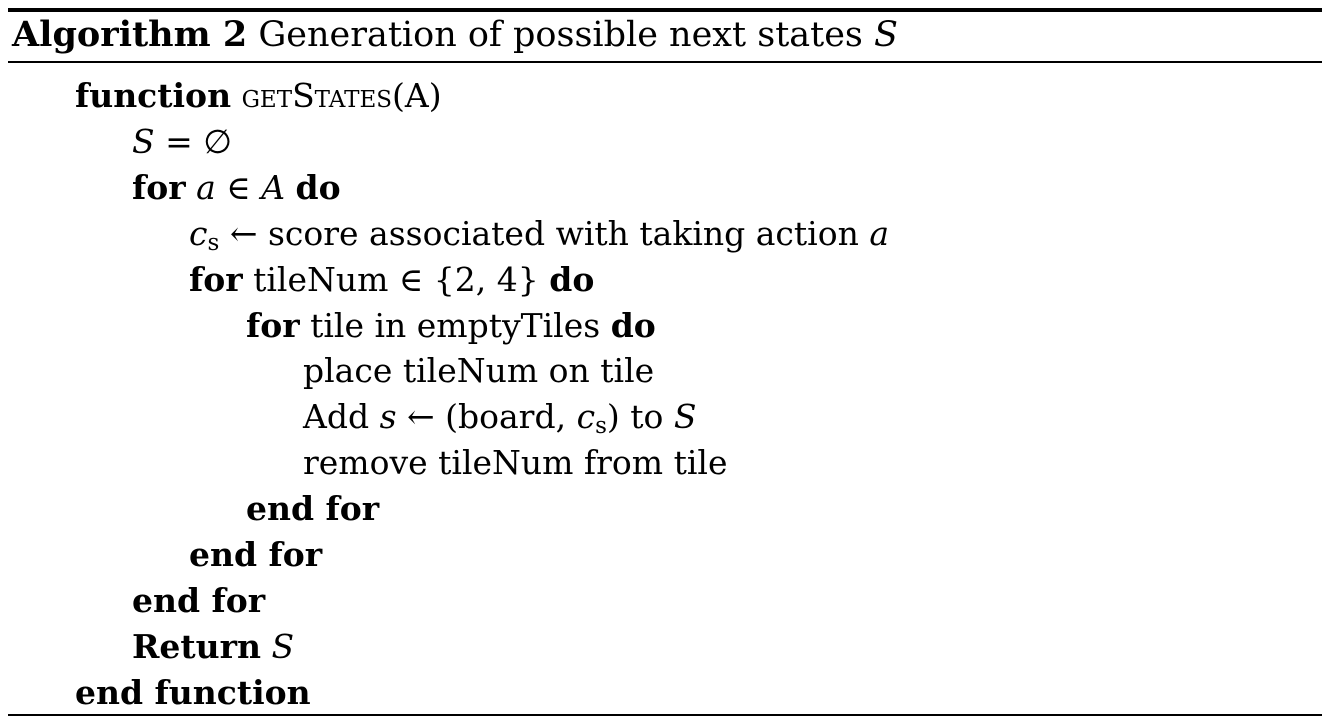 The width and height of the screenshot is (1332, 726). I want to click on code-text: ← (board,, so click(486, 417).